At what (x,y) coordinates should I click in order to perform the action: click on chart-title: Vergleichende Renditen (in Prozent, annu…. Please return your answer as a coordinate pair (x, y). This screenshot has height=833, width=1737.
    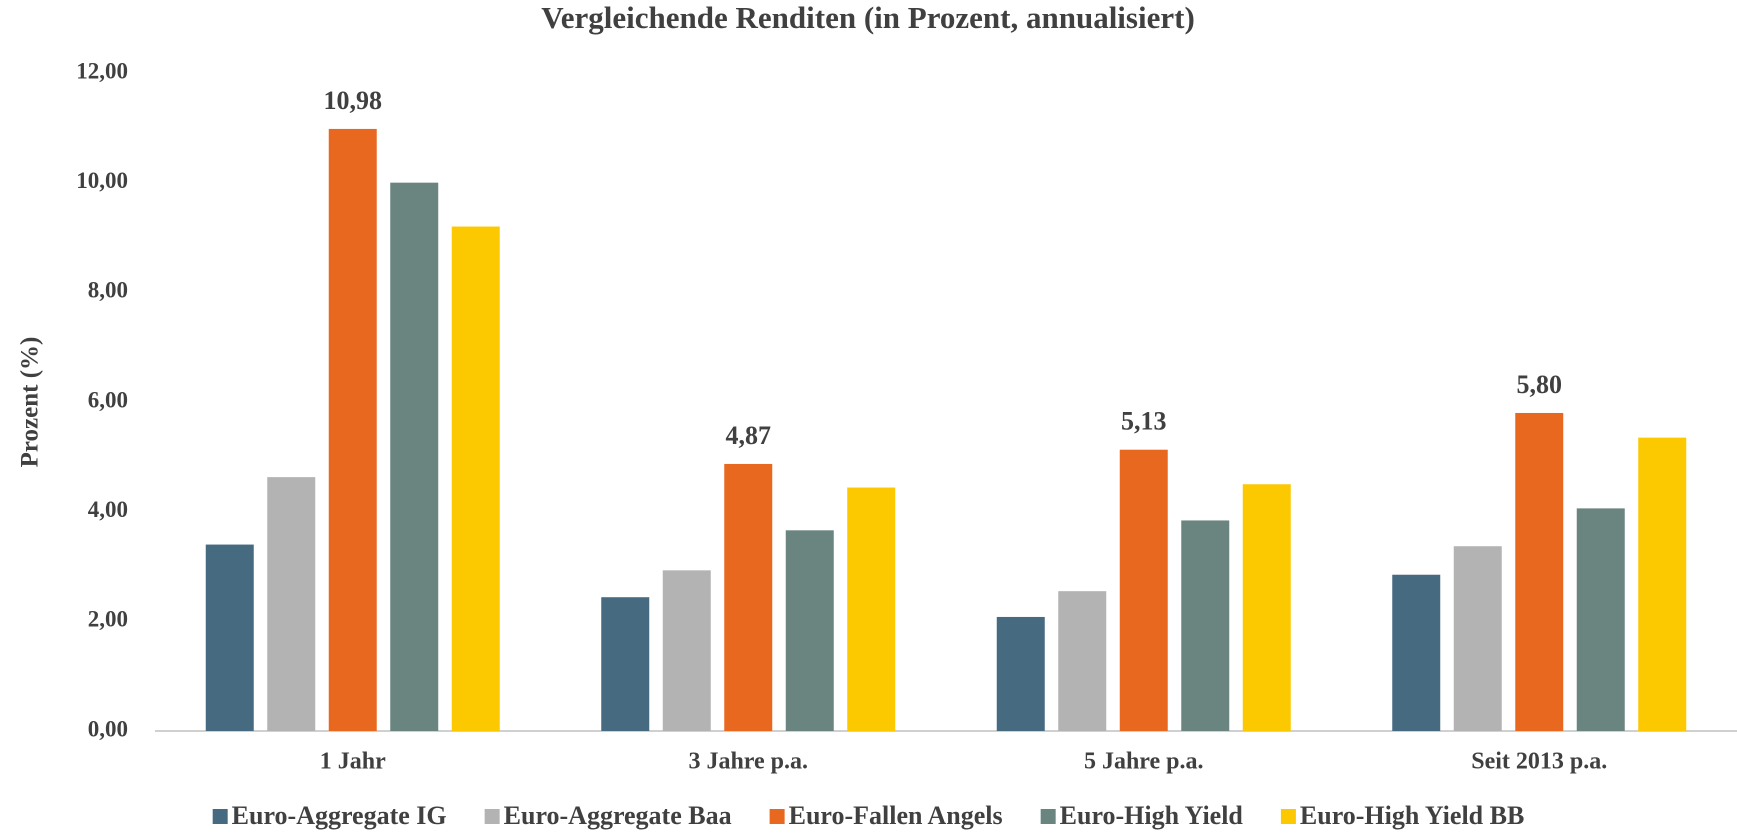
    Looking at the image, I should click on (868, 17).